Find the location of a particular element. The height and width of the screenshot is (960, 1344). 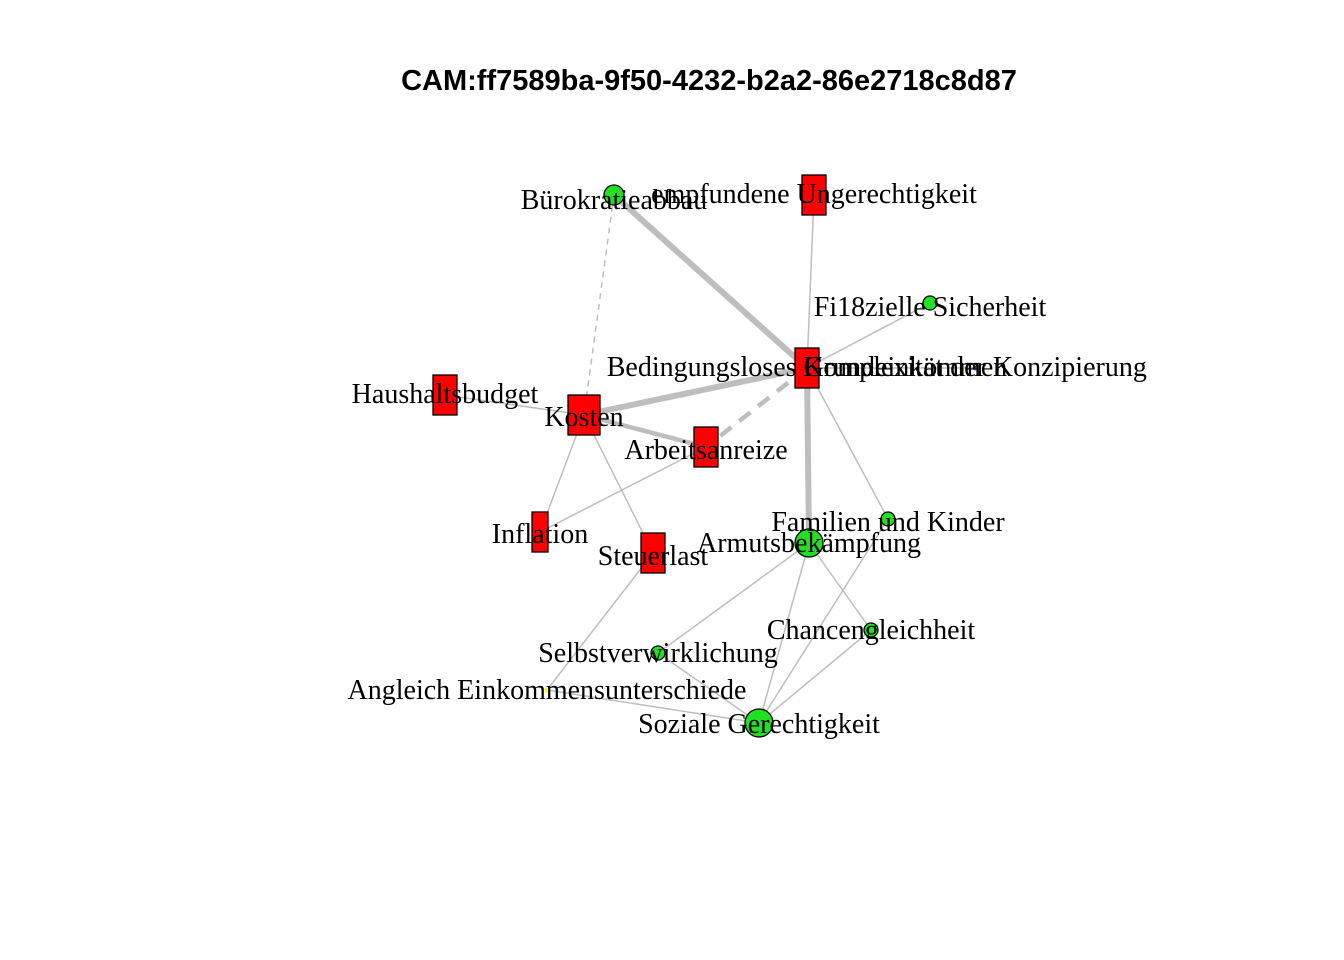

edge-chancengleichheit-to-soziale-gerechtigkeit is located at coordinates (815, 676).